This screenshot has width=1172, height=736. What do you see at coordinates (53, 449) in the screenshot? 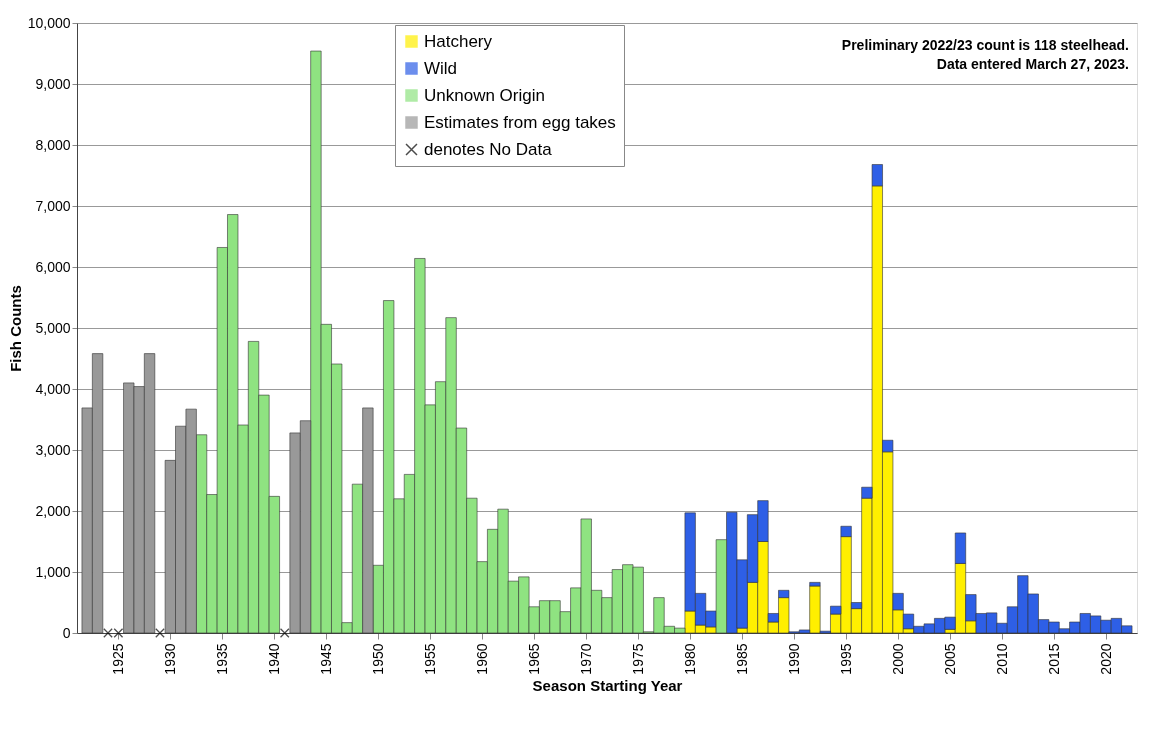
I see `y-tick-label: 3,000` at bounding box center [53, 449].